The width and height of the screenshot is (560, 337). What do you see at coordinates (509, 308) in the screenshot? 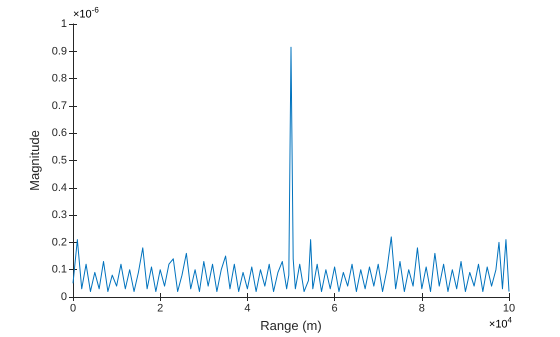
I see `x-tick-label: 10` at bounding box center [509, 308].